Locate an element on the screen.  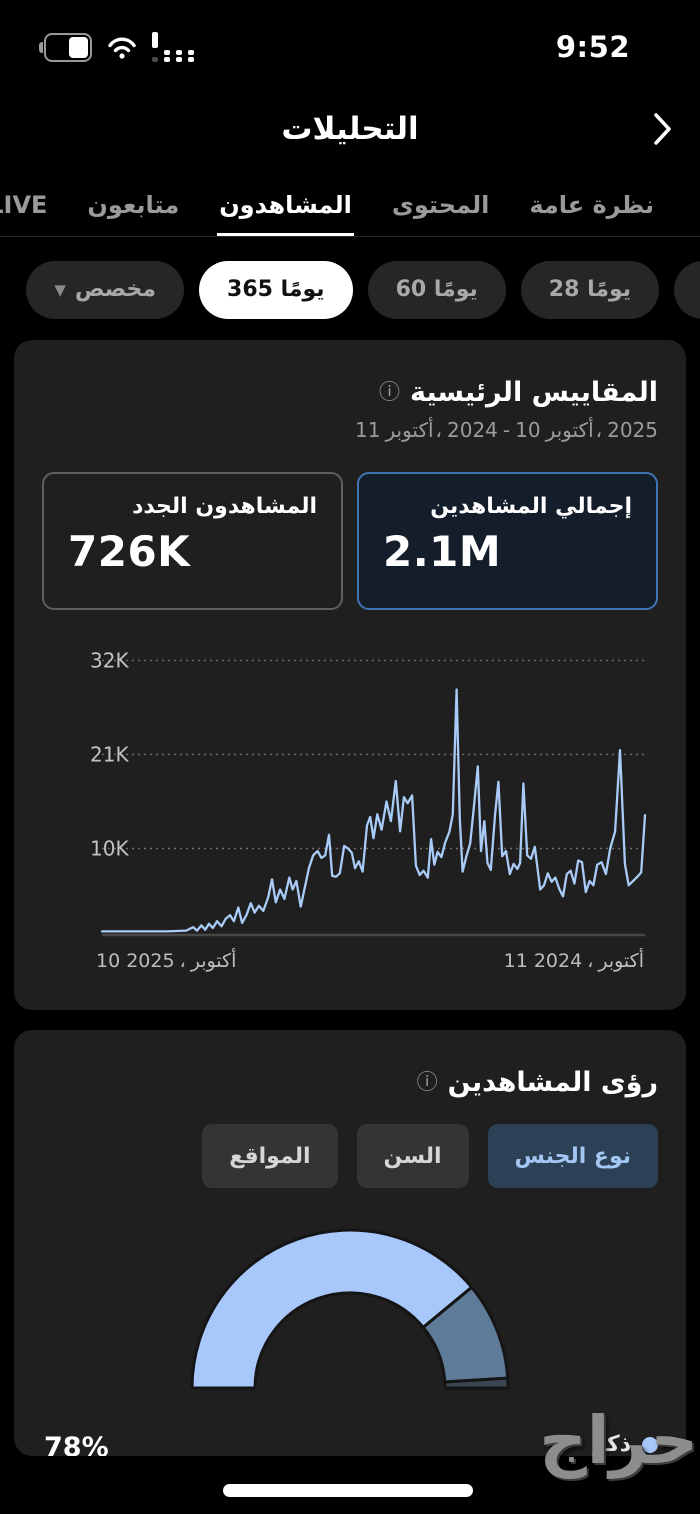
range-chip-label: 365 يومًا is located at coordinates (276, 289).